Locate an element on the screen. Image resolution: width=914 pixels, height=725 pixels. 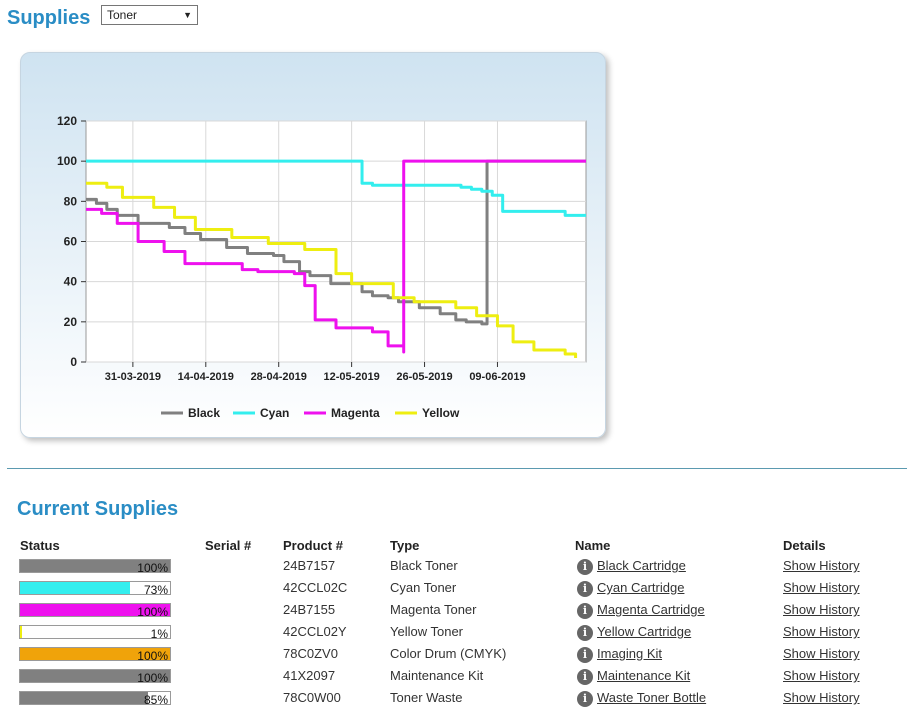
header-name: Name is located at coordinates (593, 545).